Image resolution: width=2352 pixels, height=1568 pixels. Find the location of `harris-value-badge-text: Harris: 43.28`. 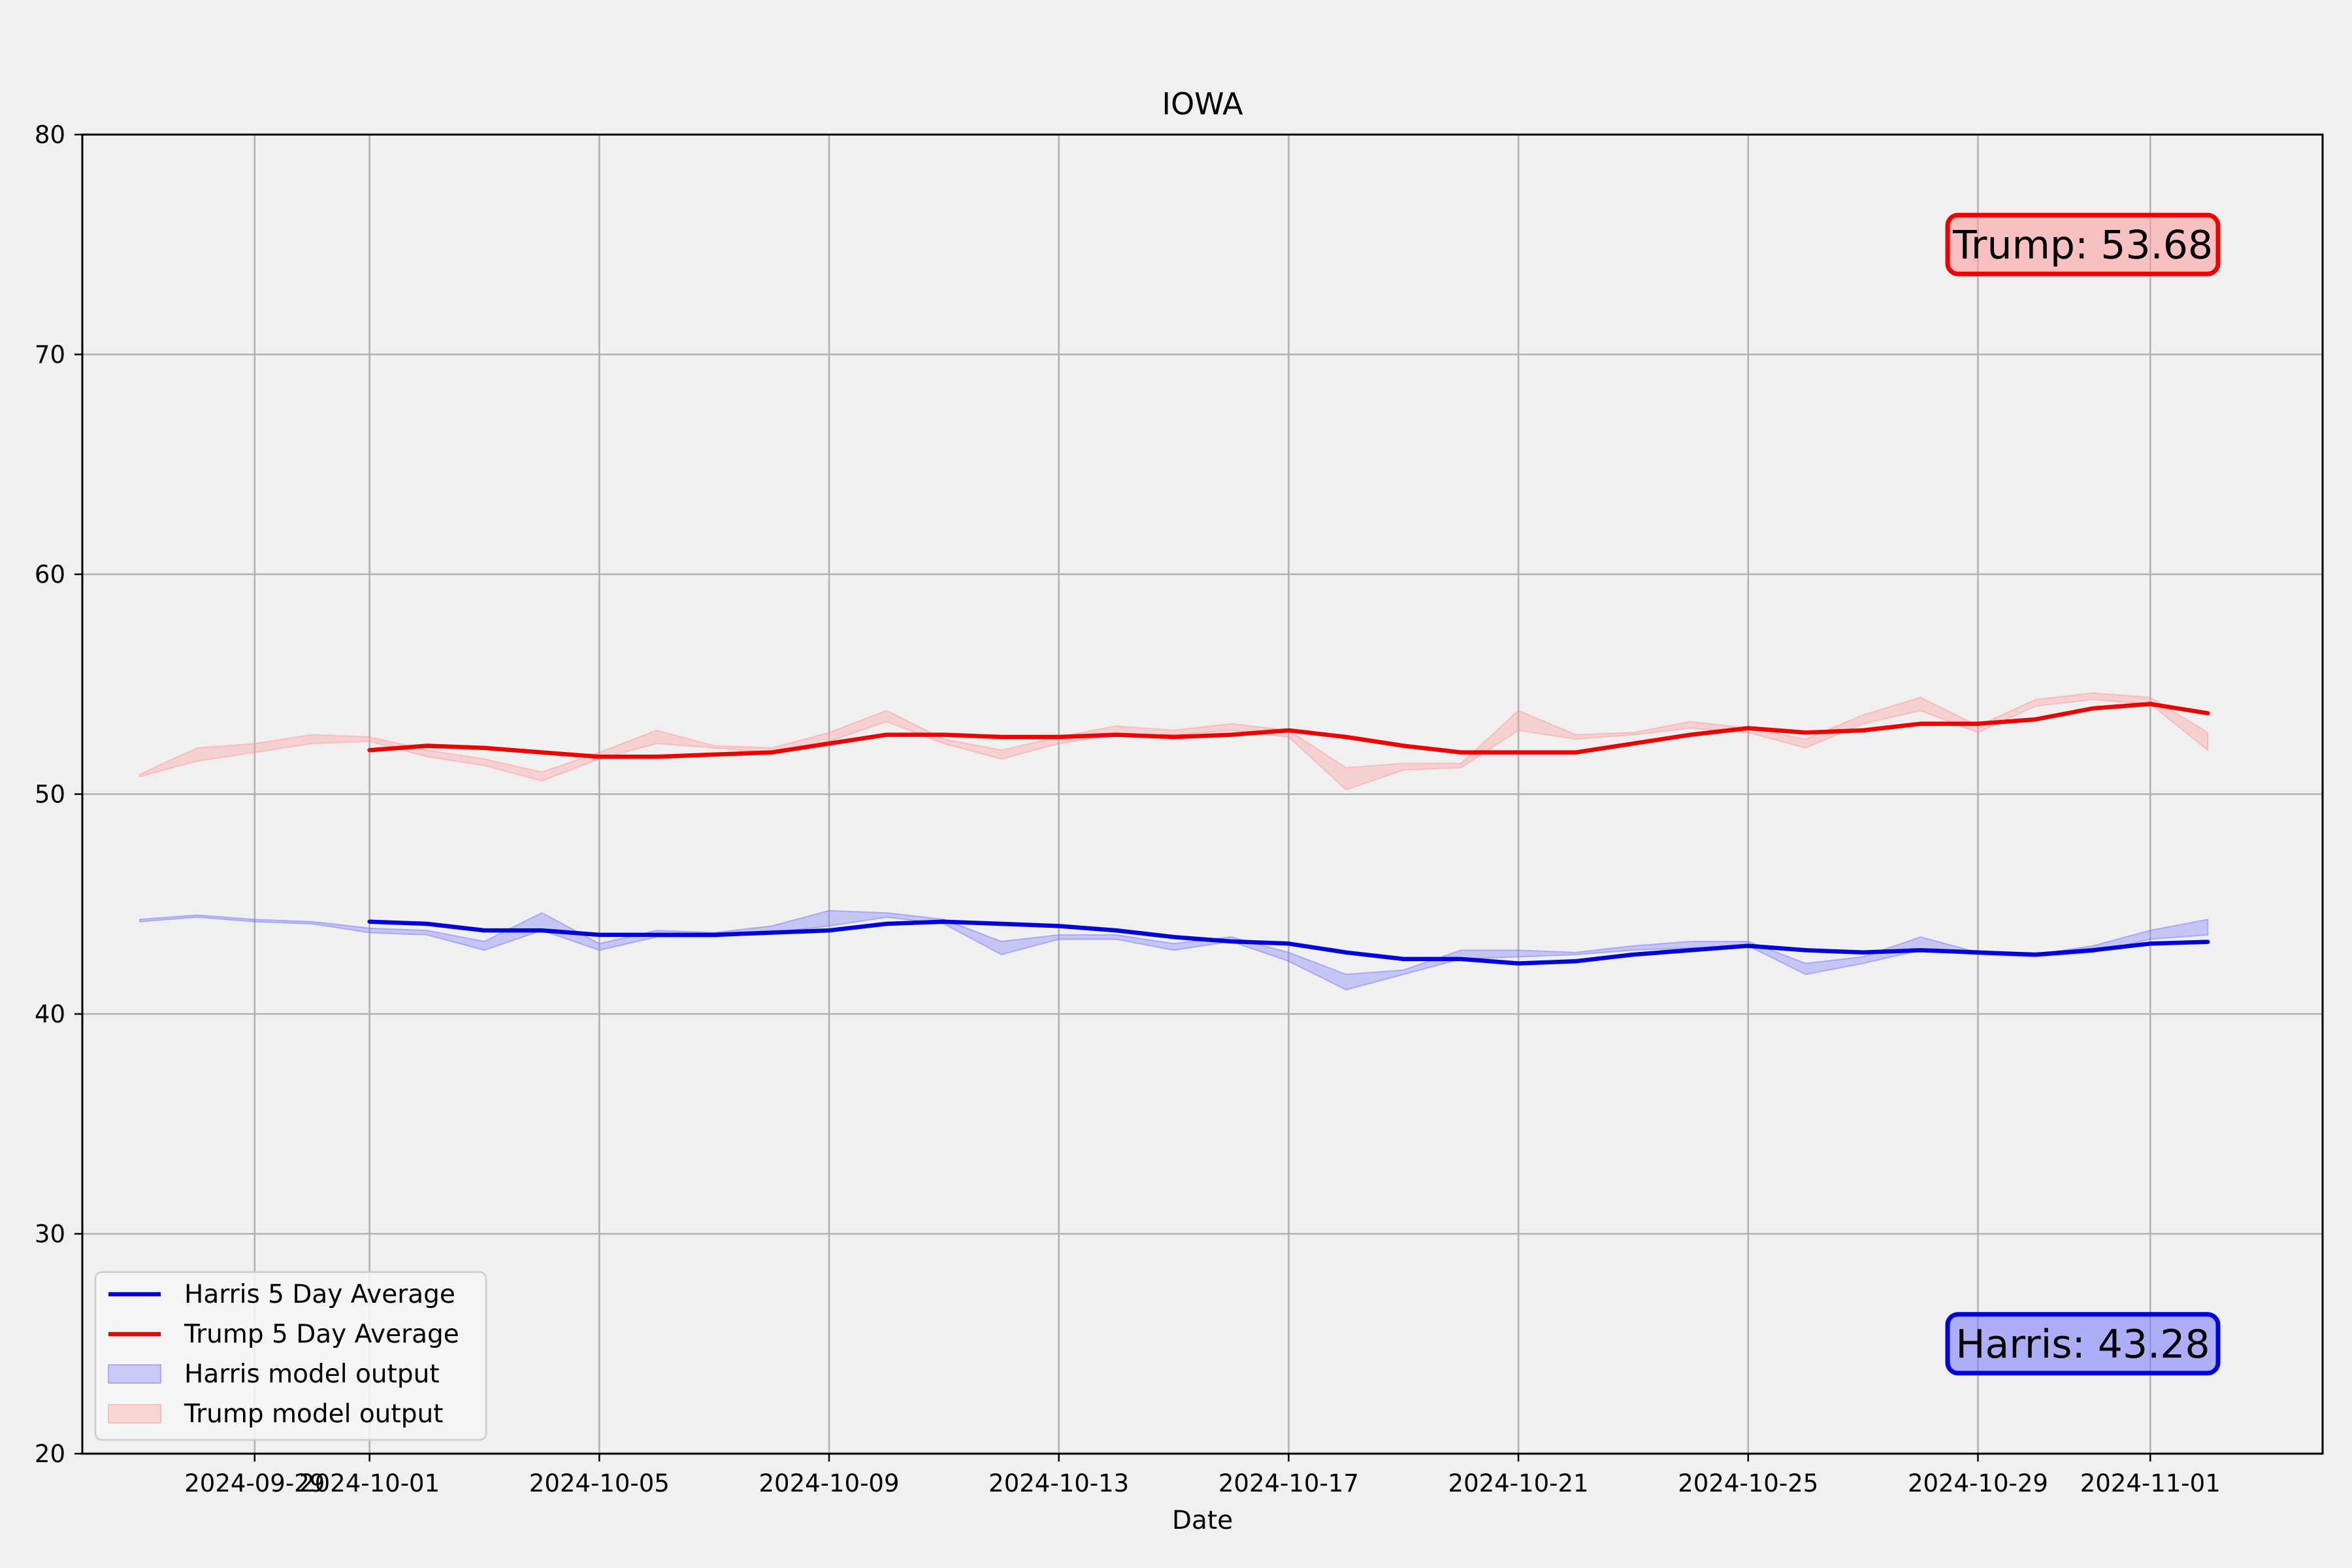

harris-value-badge-text: Harris: 43.28 is located at coordinates (2082, 1344).